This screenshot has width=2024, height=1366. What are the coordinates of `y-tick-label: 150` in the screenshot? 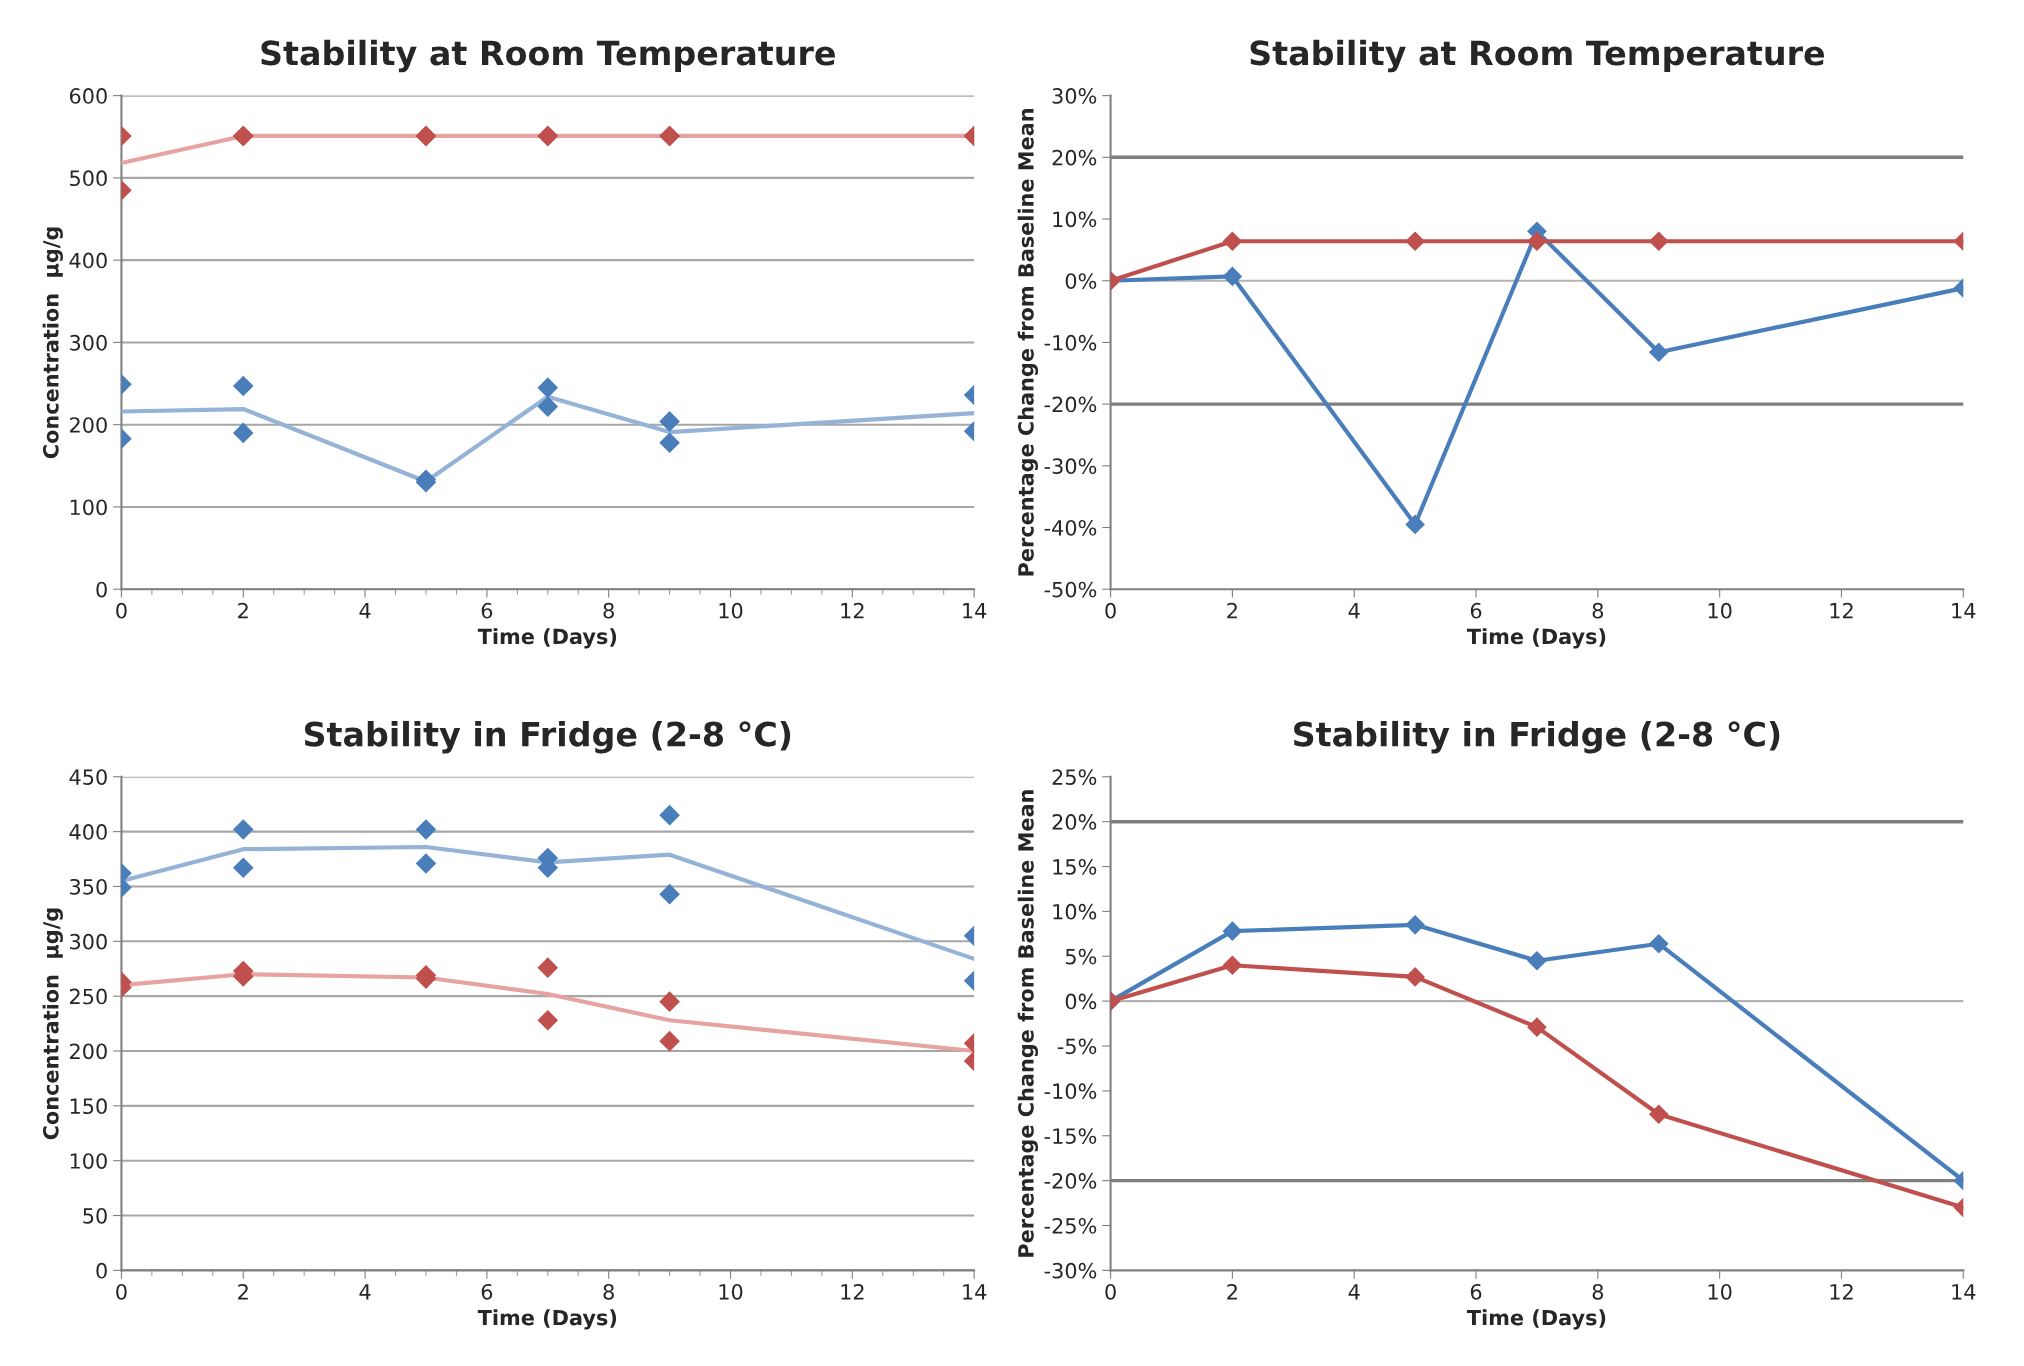 It's located at (88, 1106).